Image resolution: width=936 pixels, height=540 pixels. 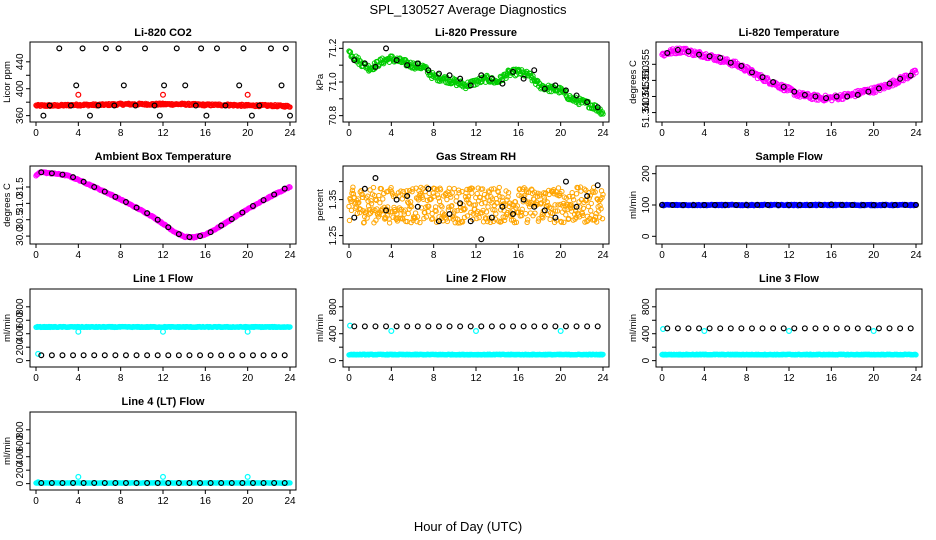 What do you see at coordinates (646, 173) in the screenshot?
I see `y-tick-label: 200` at bounding box center [646, 173].